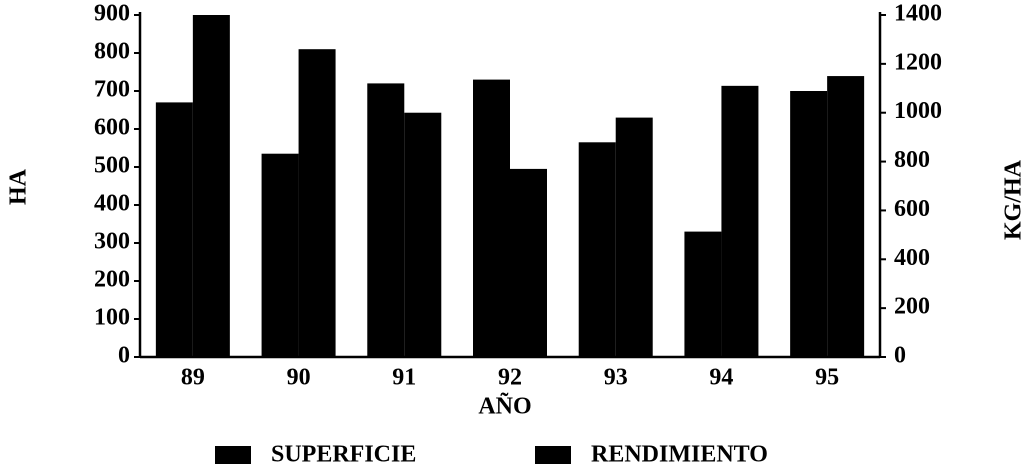 The image size is (1035, 472). I want to click on x-tick-label: 90, so click(299, 378).